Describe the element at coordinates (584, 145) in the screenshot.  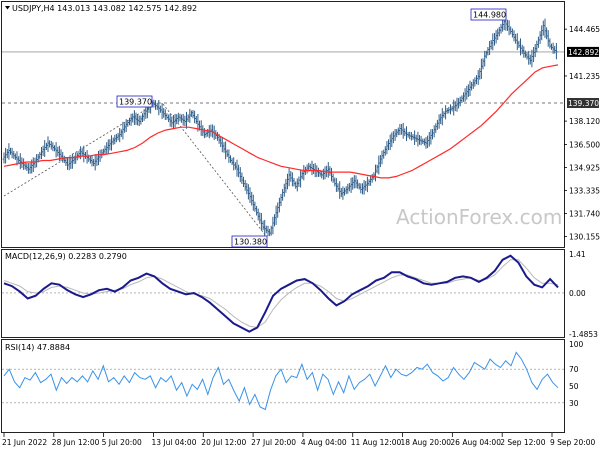
I see `price-tick-label: 136.500` at that location.